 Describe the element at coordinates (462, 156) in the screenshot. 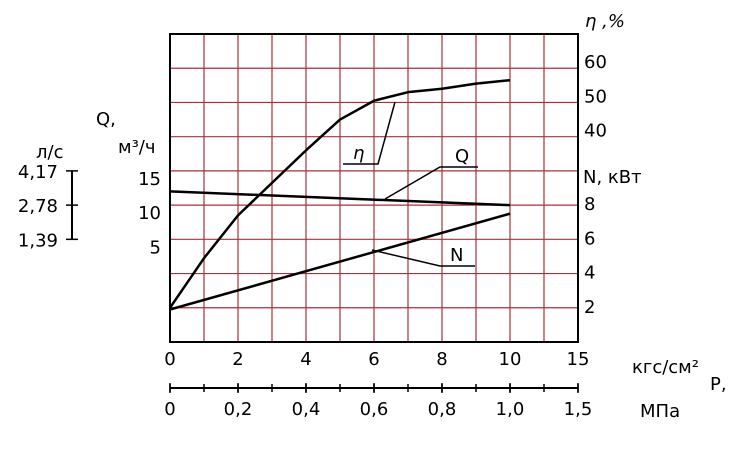

I see `q-annotation: Q` at that location.